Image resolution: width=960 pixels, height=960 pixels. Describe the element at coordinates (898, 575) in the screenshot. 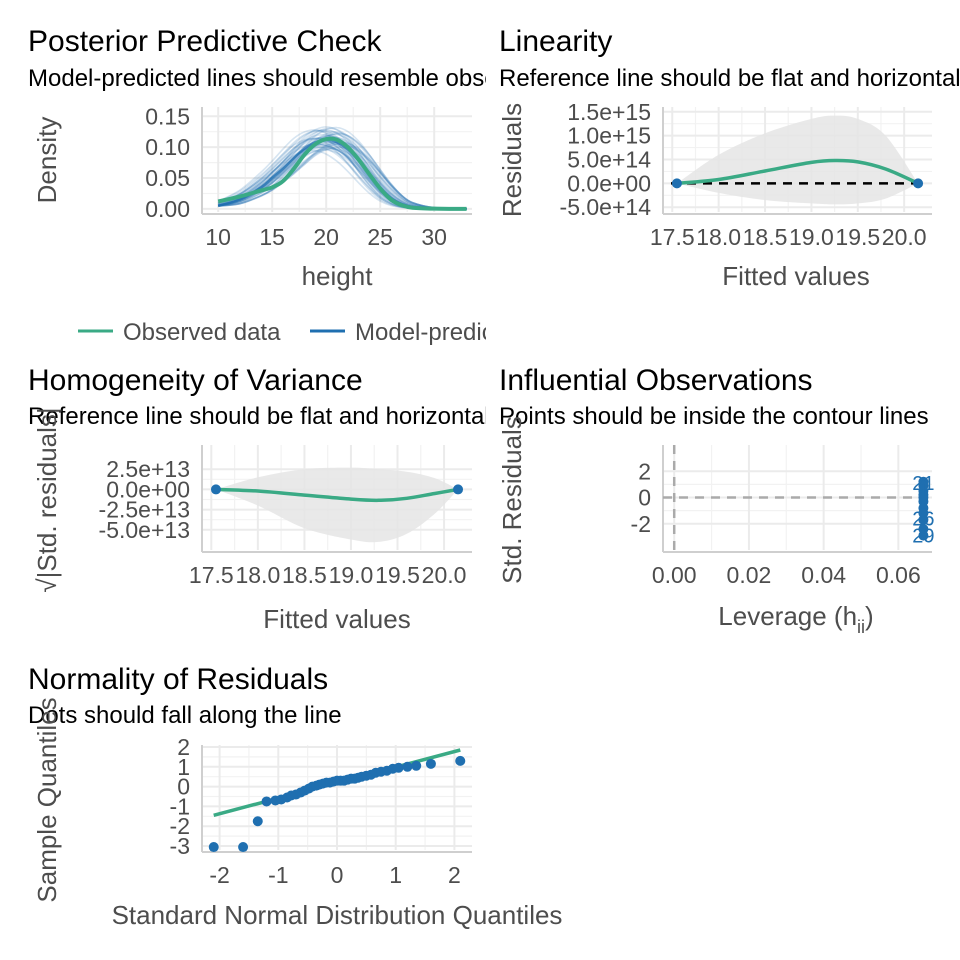

I see `infl-xtick-label: 0.06` at that location.